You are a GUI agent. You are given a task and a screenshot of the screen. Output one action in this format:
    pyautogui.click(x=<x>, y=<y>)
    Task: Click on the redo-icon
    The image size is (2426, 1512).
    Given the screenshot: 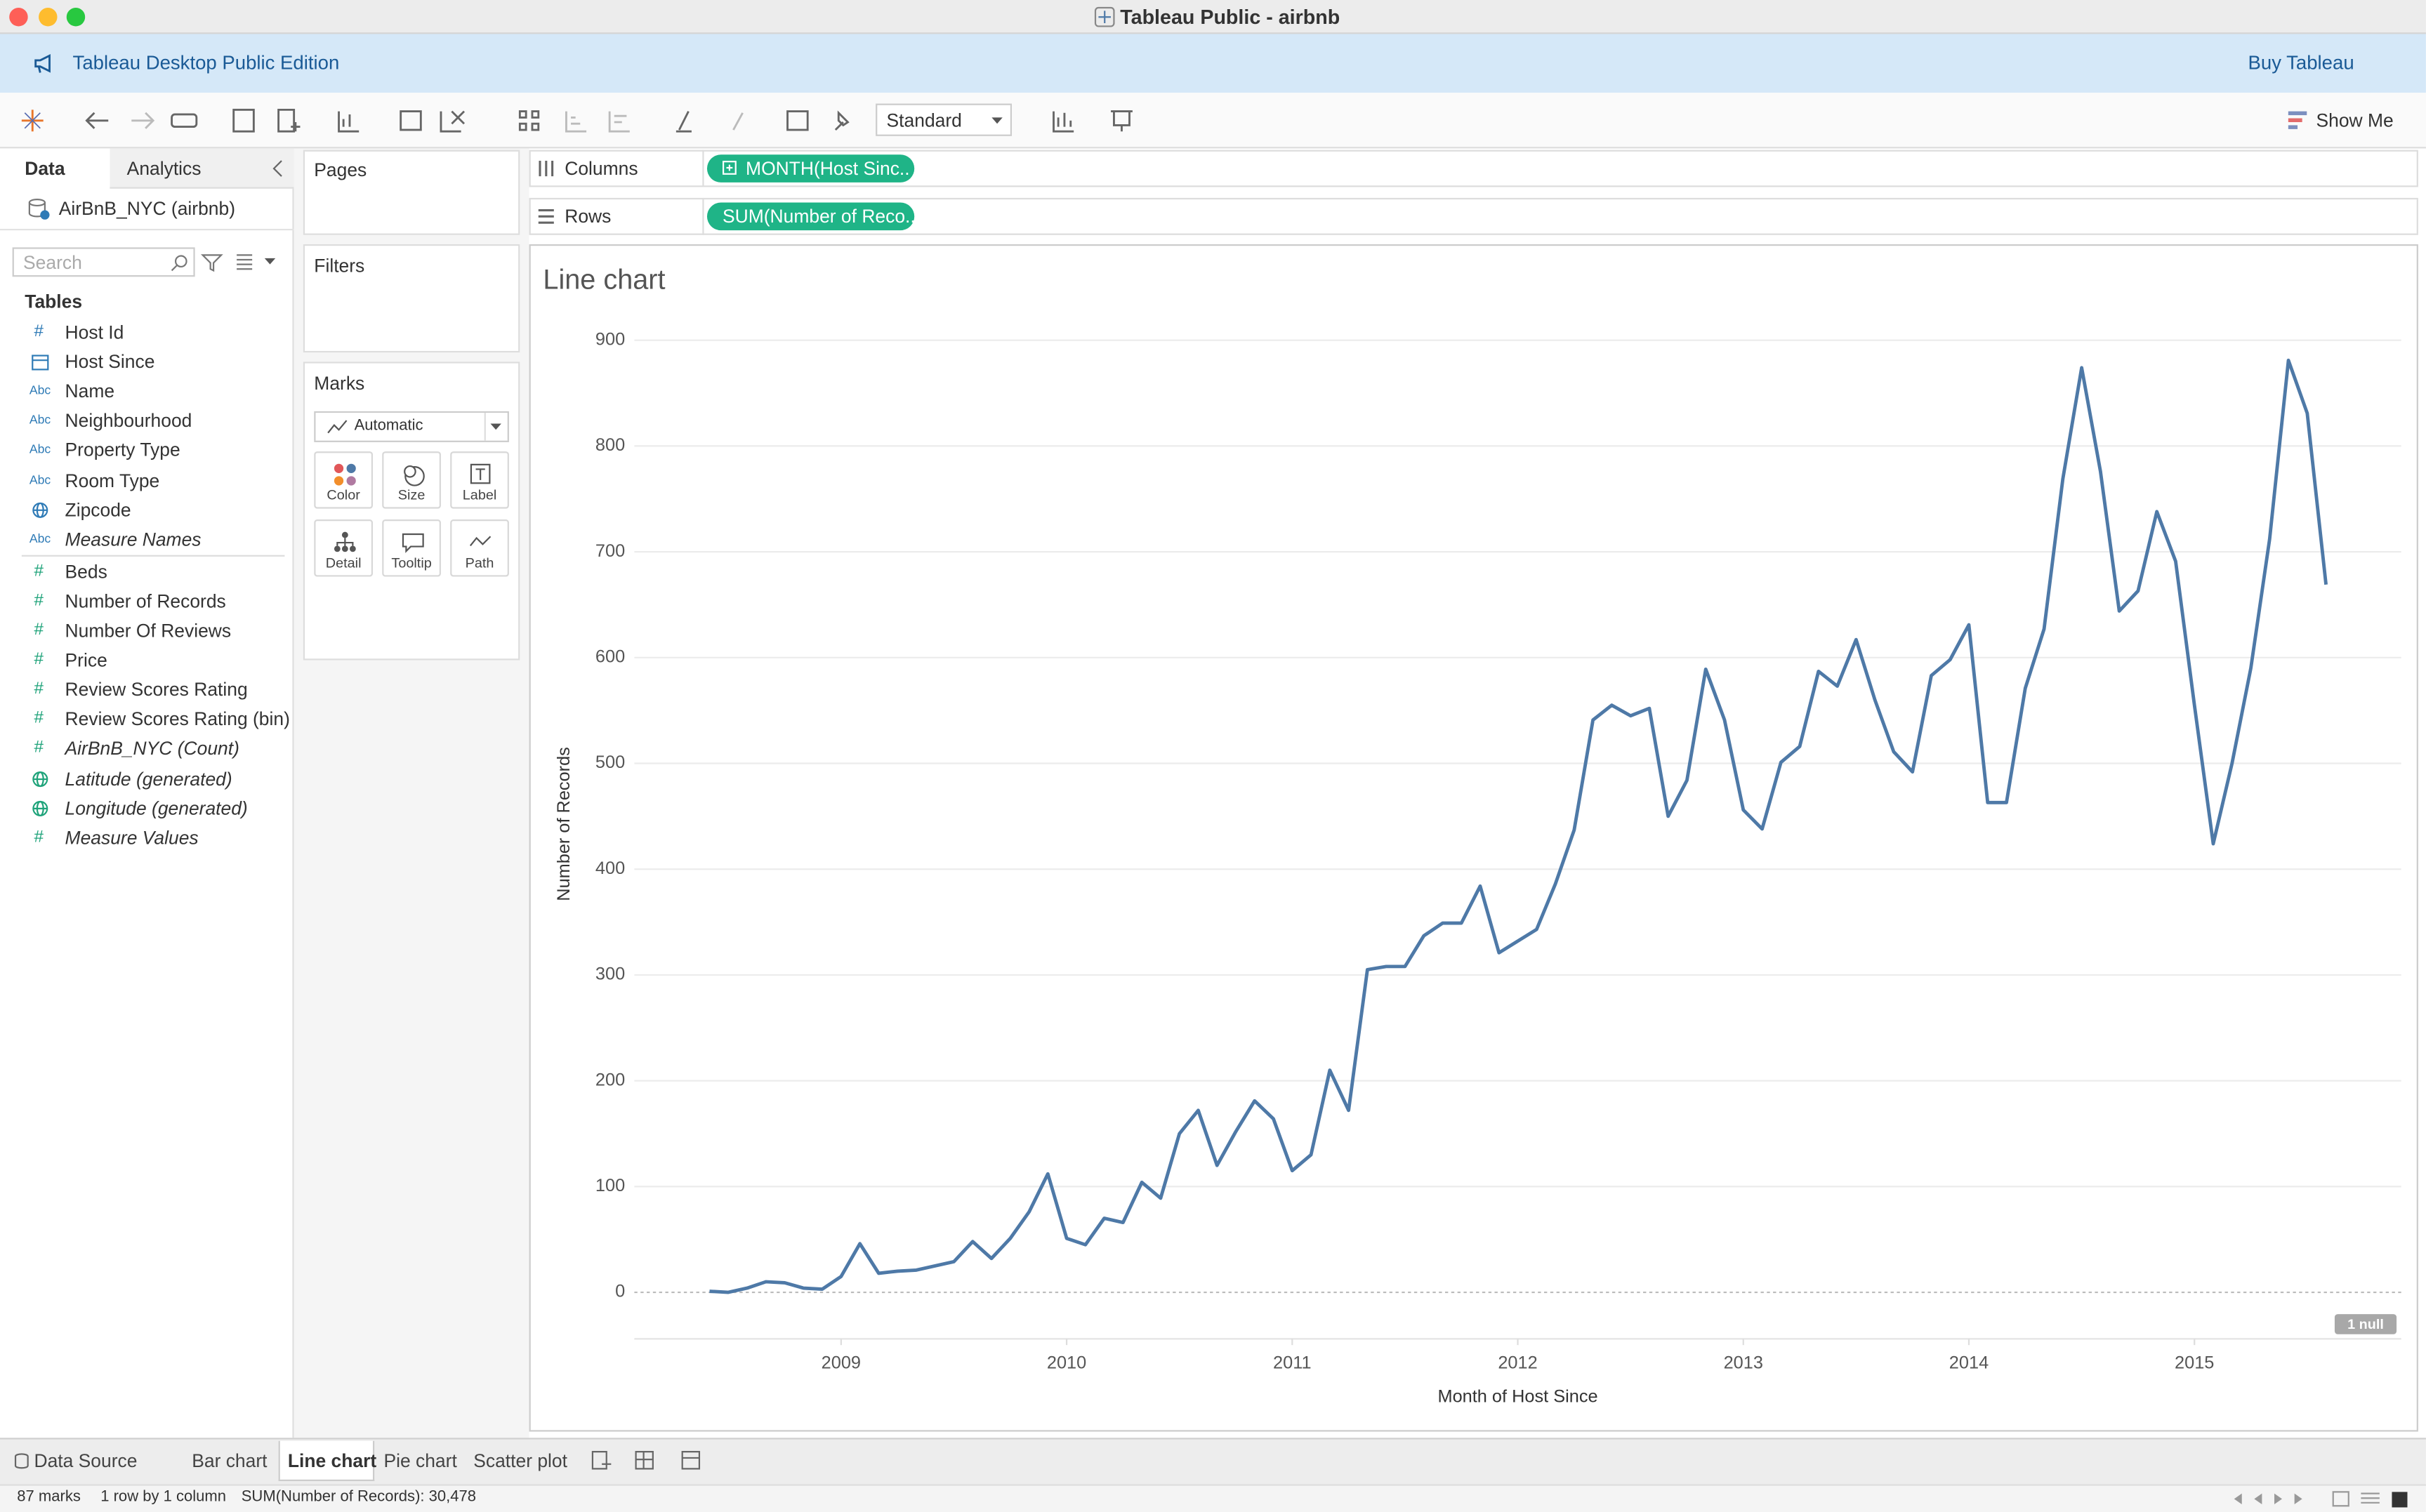 What is the action you would take?
    pyautogui.click(x=143, y=120)
    